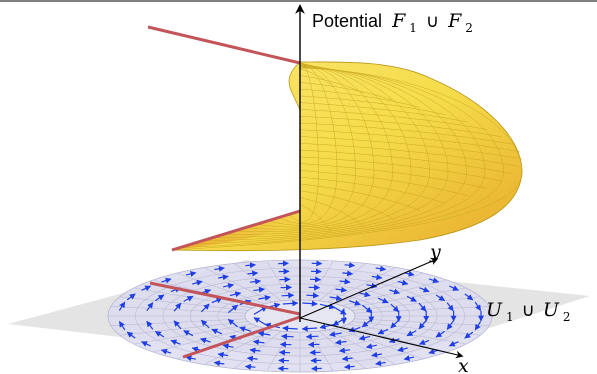 The height and width of the screenshot is (374, 597). I want to click on surface-cut-lower, so click(236, 230).